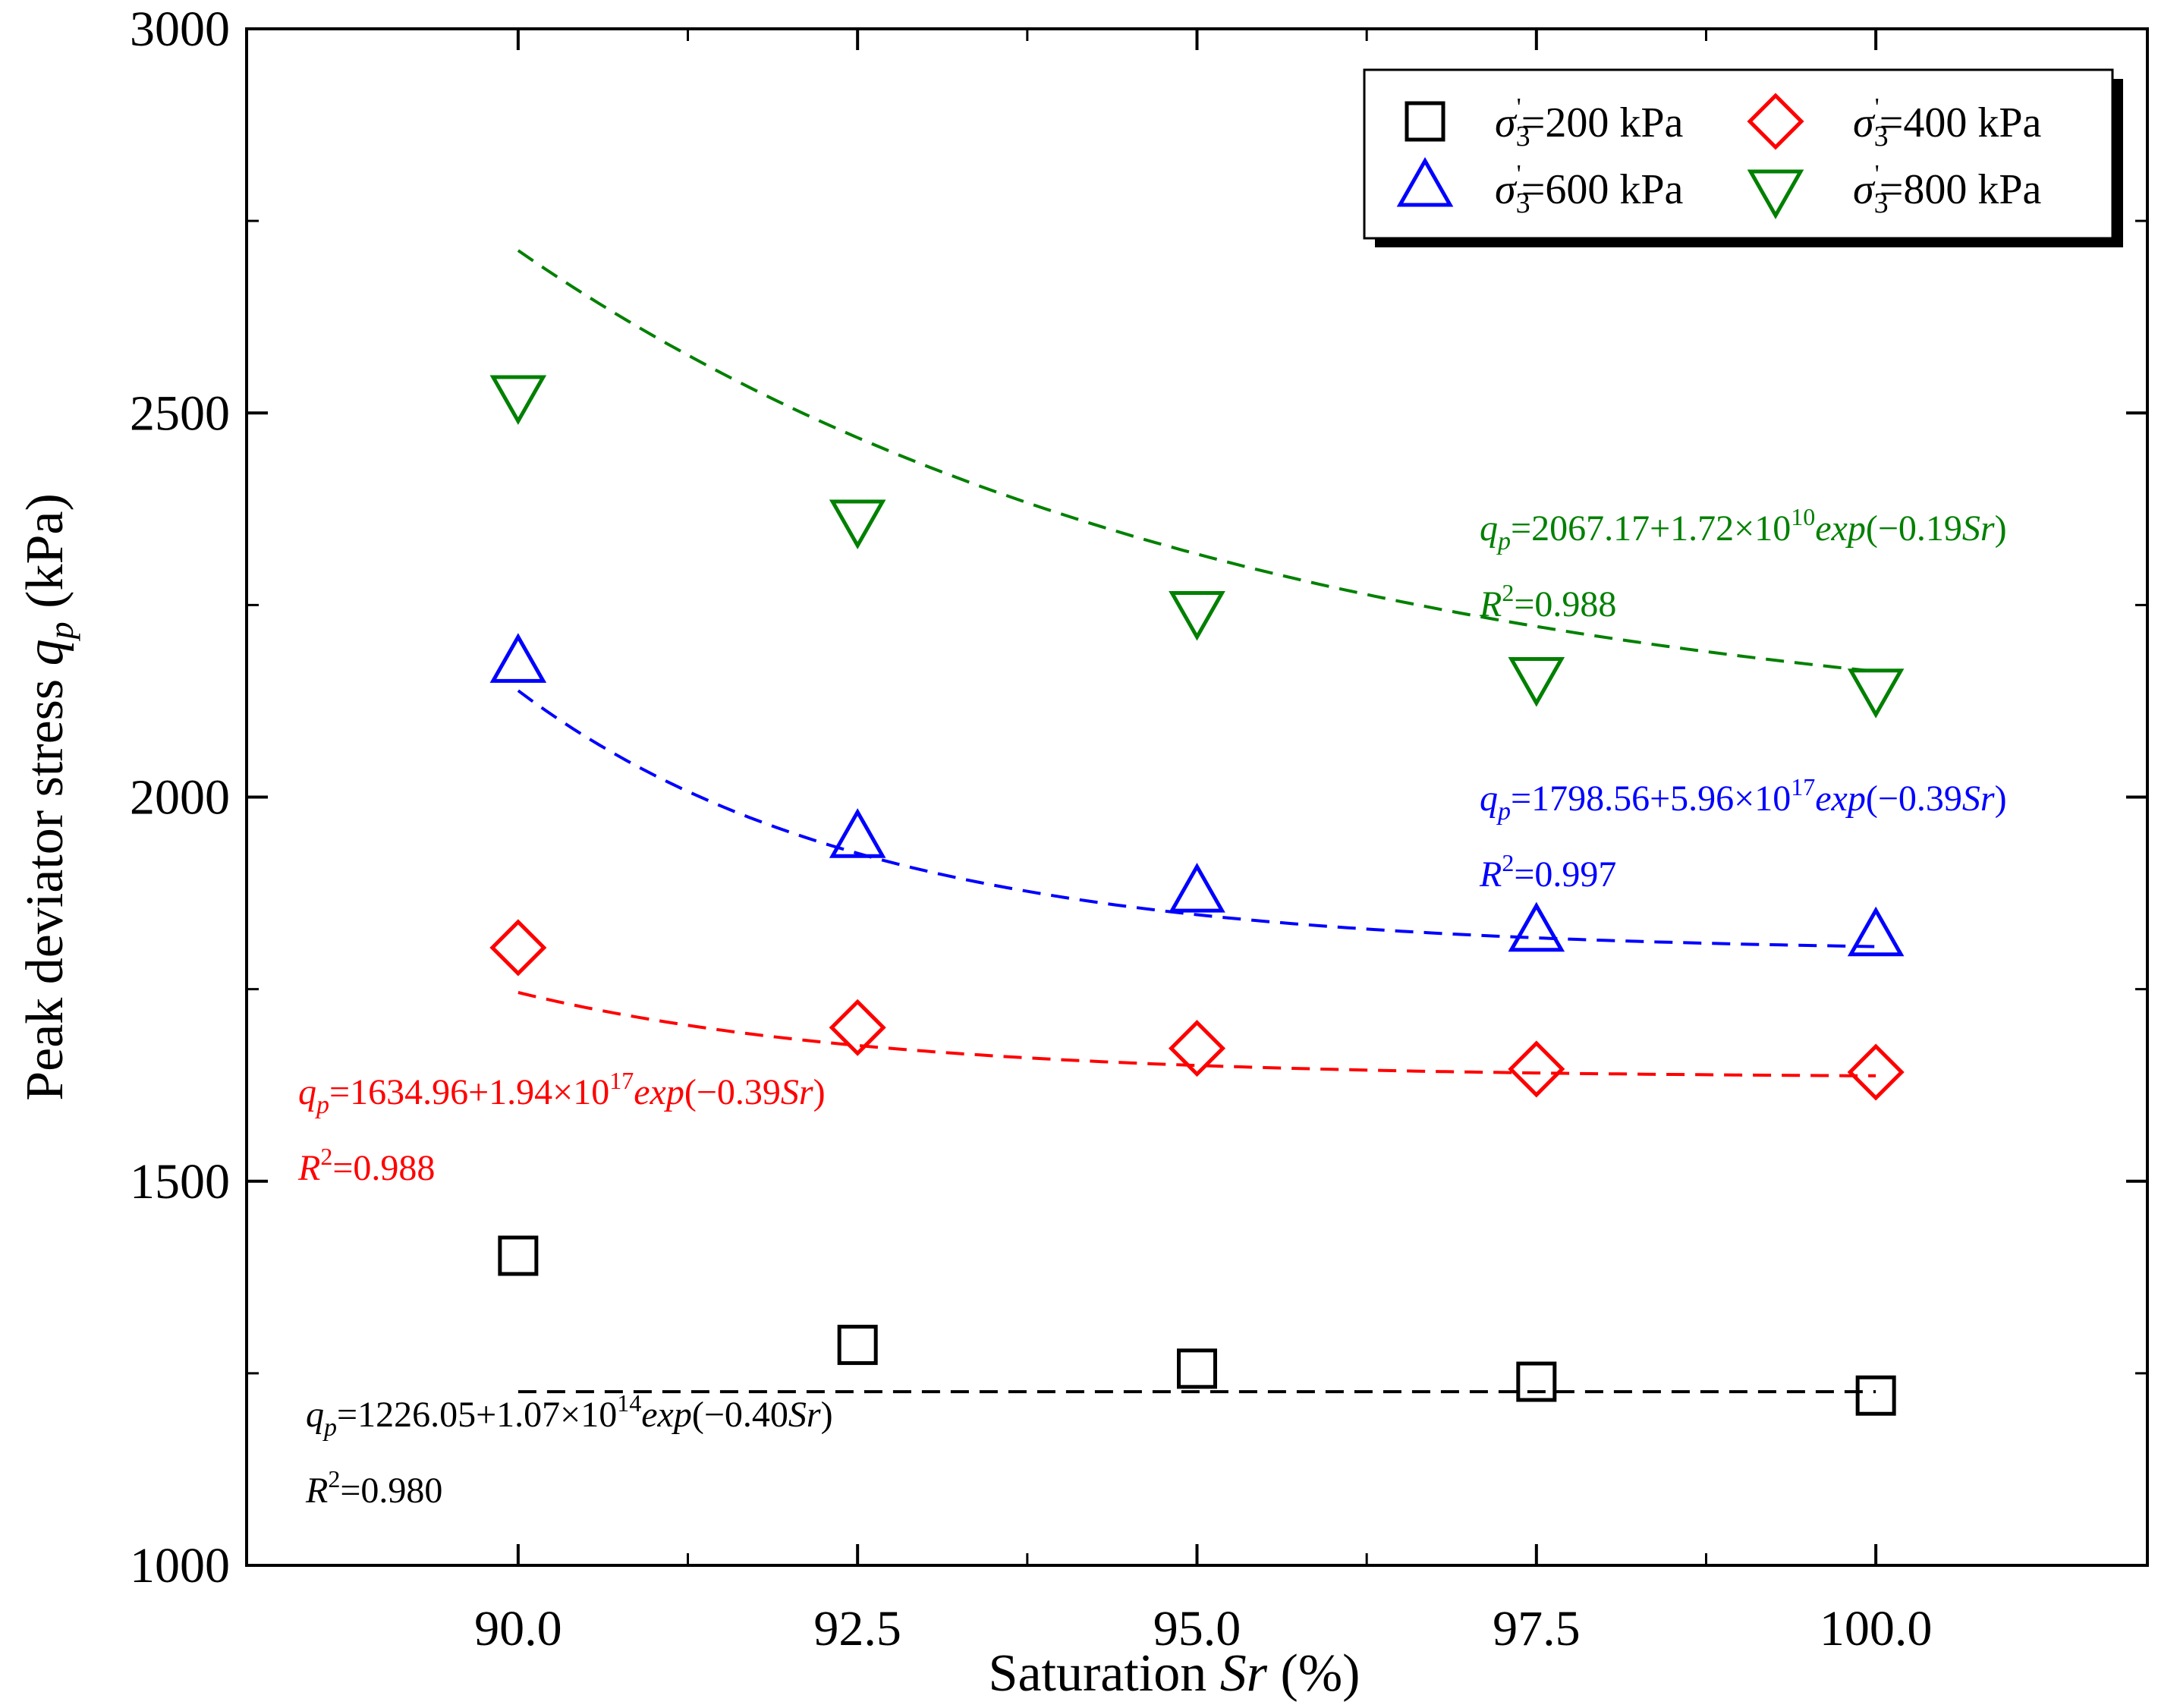  Describe the element at coordinates (180, 413) in the screenshot. I see `y-tick-label: 2500` at that location.